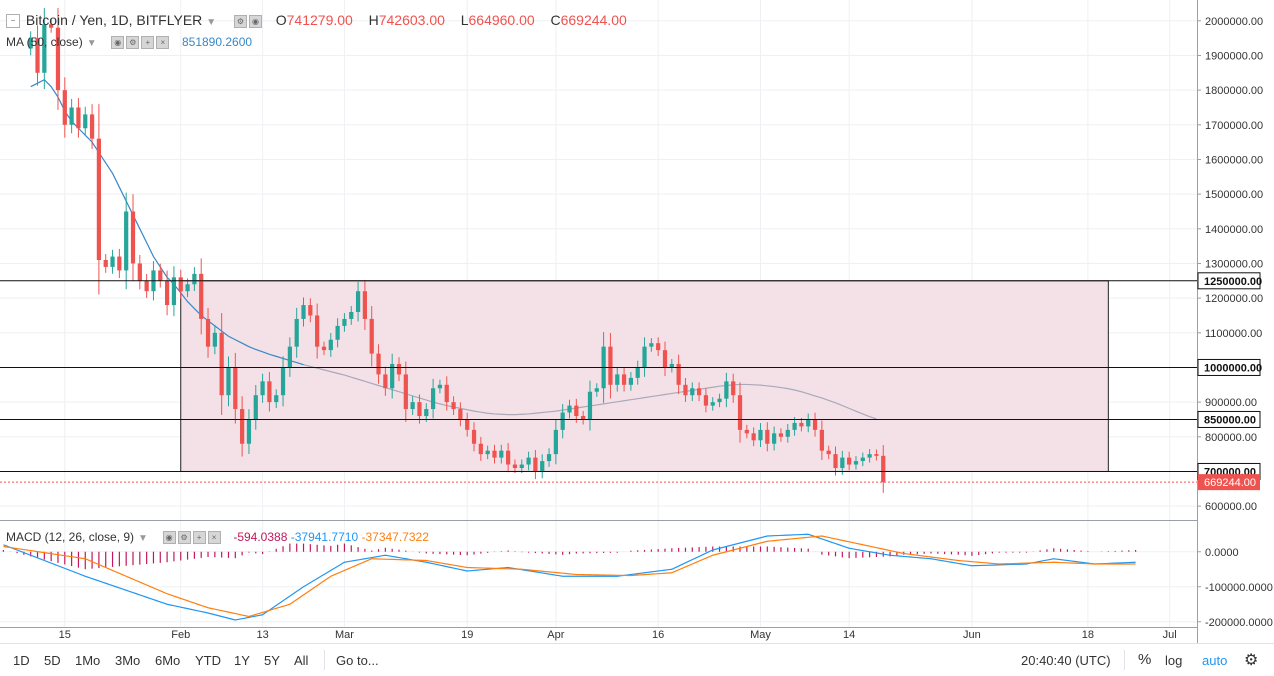  I want to click on ma-legend: MA (50, close) ▼ ◉ ⚙ + × 851890.2600, so click(129, 42).